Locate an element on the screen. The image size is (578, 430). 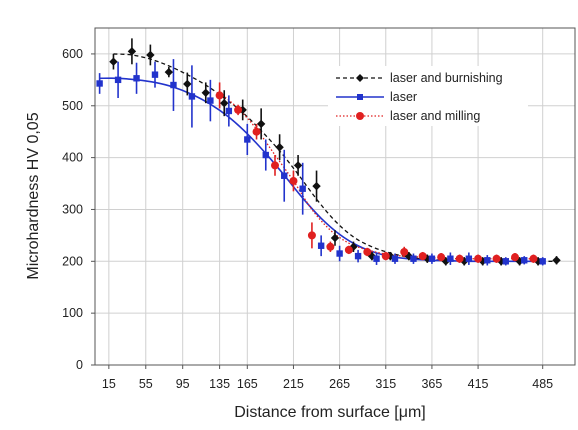
y-tick-label: 500 is located at coordinates (72, 106).